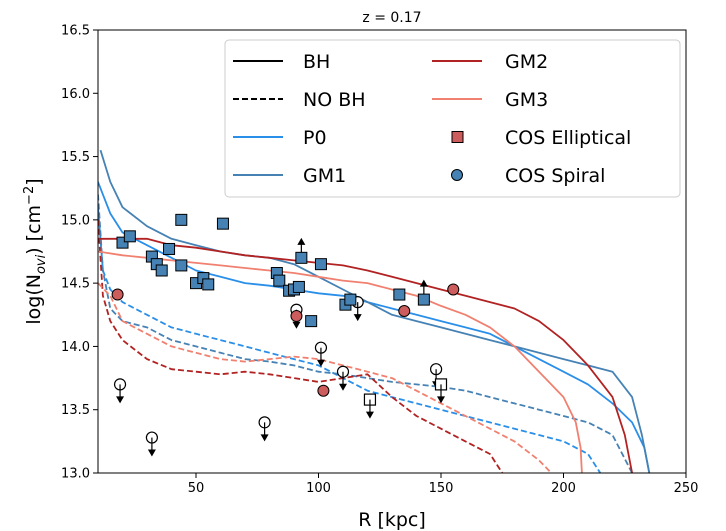 Image resolution: width=726 pixels, height=531 pixels. What do you see at coordinates (75, 410) in the screenshot?
I see `y-tick-label: 13.5` at bounding box center [75, 410].